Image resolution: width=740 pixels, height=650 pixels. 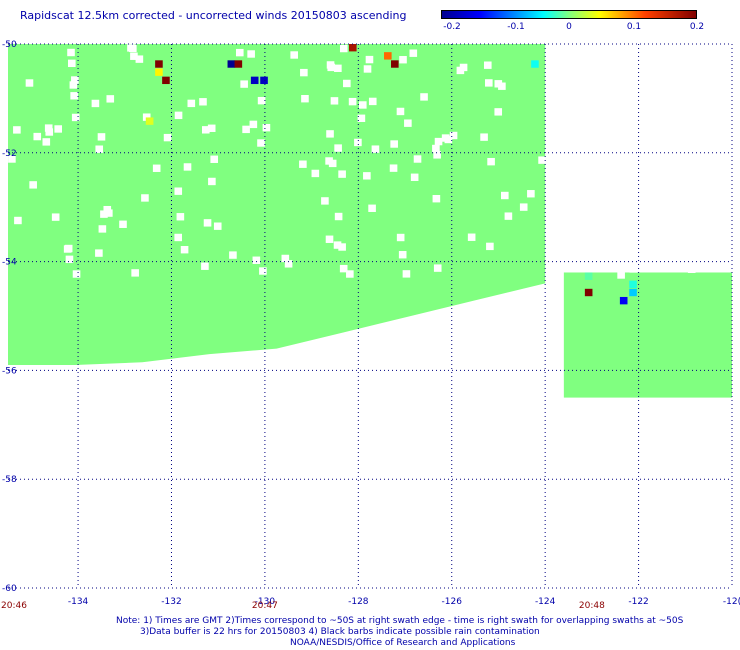 I want to click on x-tick-label: -132, so click(x=171, y=602).